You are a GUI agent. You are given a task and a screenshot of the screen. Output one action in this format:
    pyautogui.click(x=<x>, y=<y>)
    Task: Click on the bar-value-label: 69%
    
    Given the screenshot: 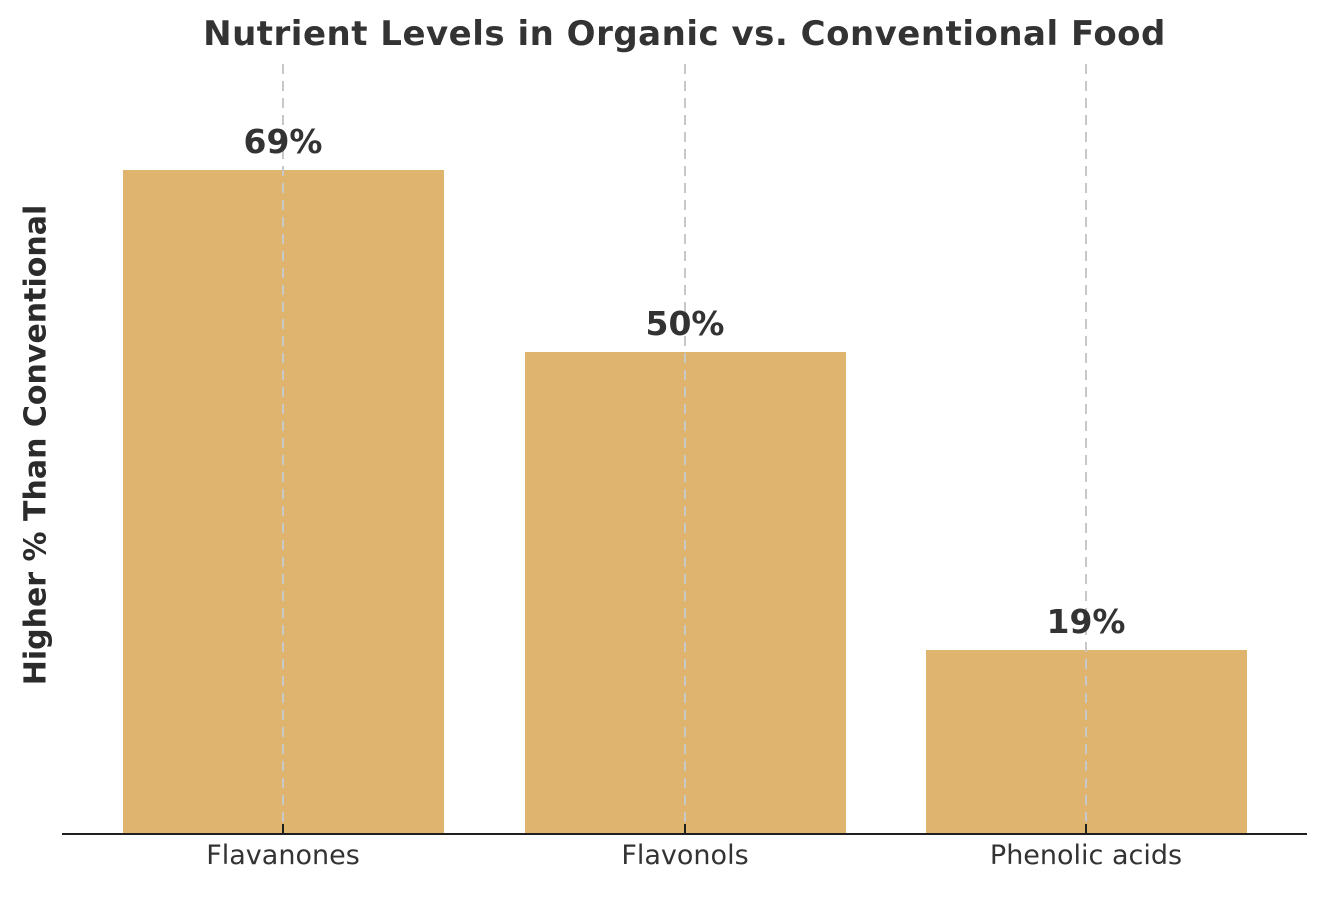 What is the action you would take?
    pyautogui.click(x=283, y=141)
    